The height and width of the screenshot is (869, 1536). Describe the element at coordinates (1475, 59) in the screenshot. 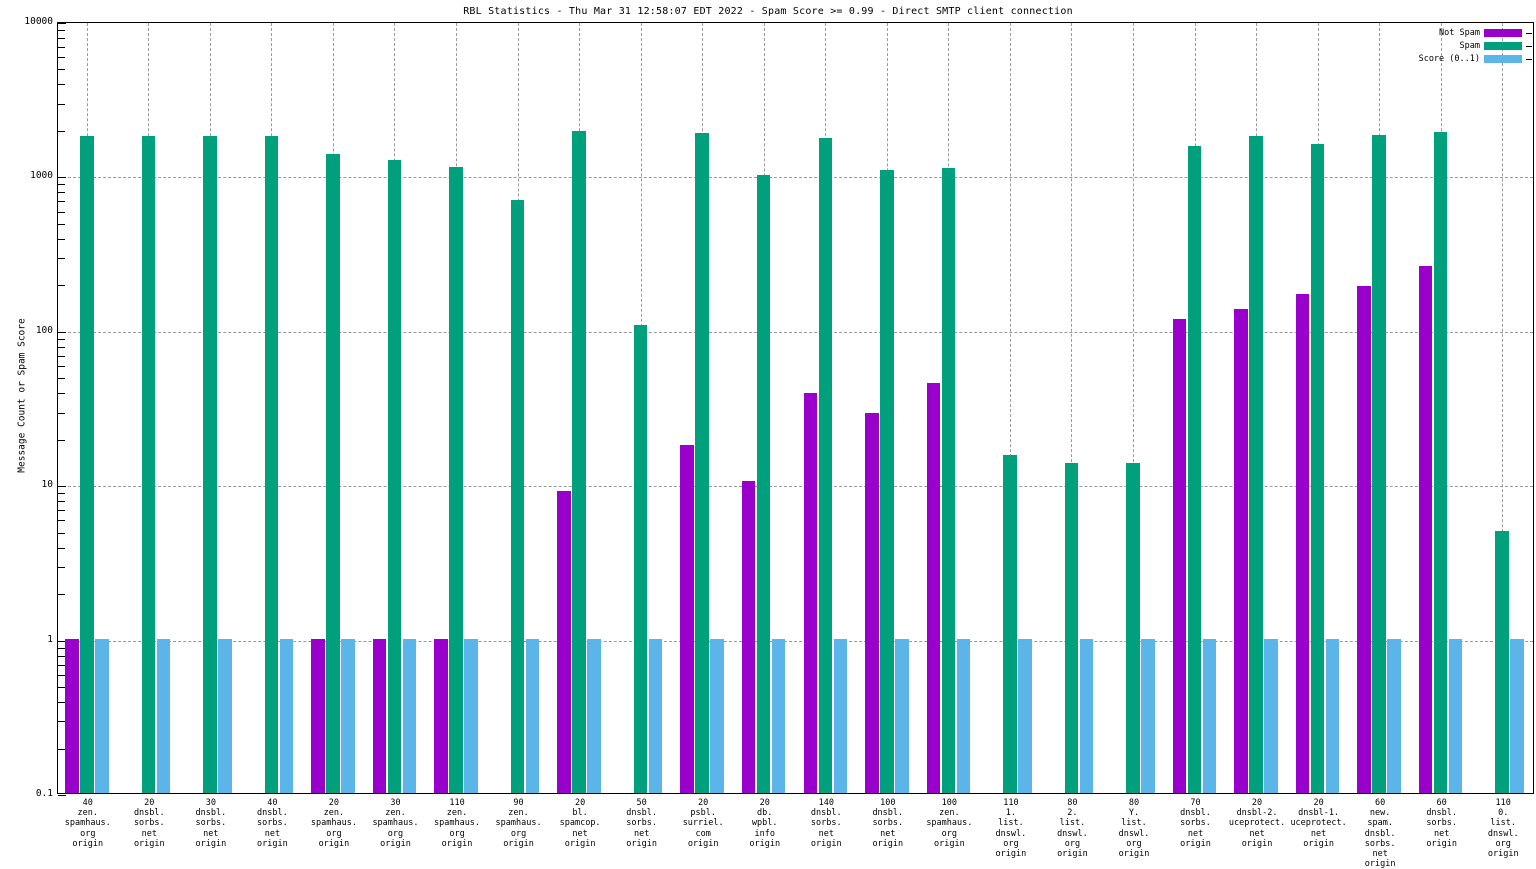

I see `legend-item-score: Score (0..1)` at that location.